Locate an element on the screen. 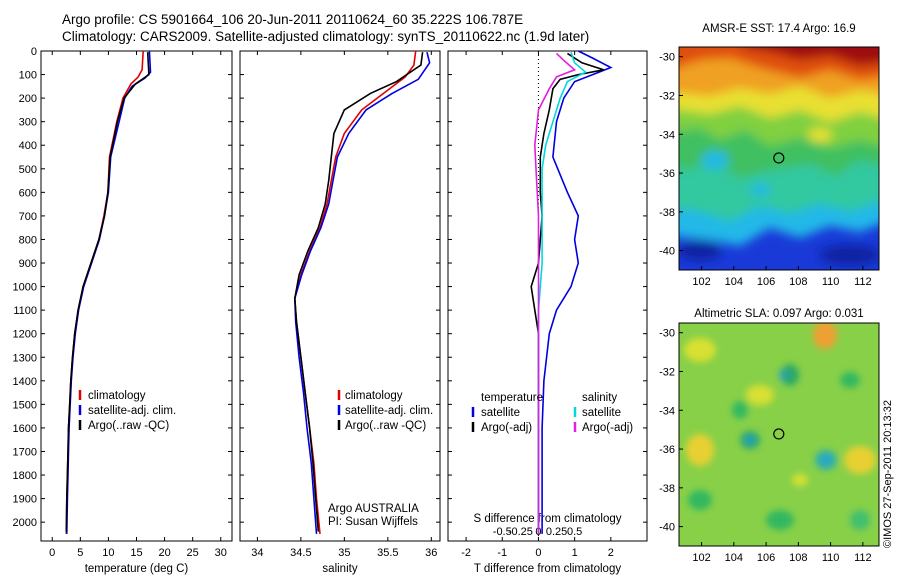 Image resolution: width=900 pixels, height=580 pixels. top-tick-label: -0.5 is located at coordinates (502, 532).